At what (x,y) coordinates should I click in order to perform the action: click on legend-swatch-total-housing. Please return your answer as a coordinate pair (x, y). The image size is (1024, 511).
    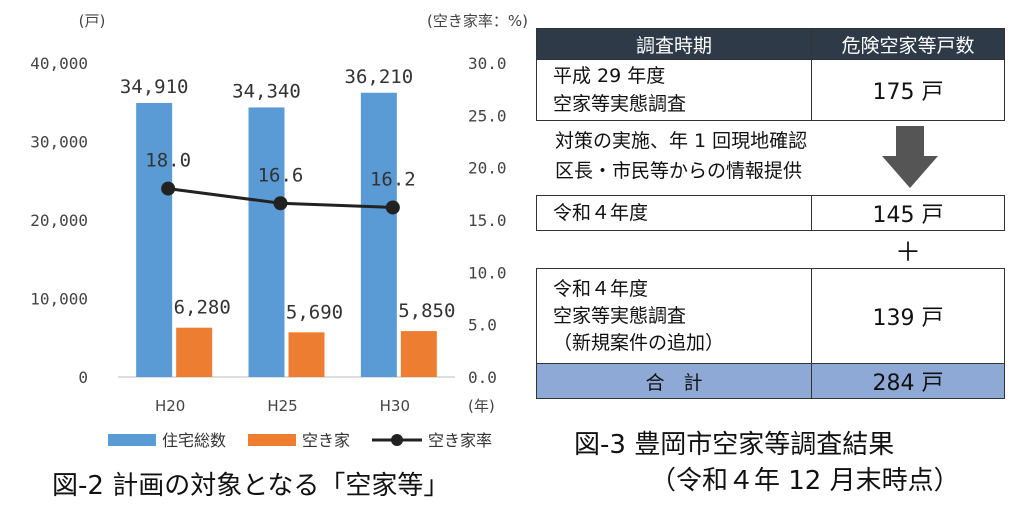
    Looking at the image, I should click on (132, 440).